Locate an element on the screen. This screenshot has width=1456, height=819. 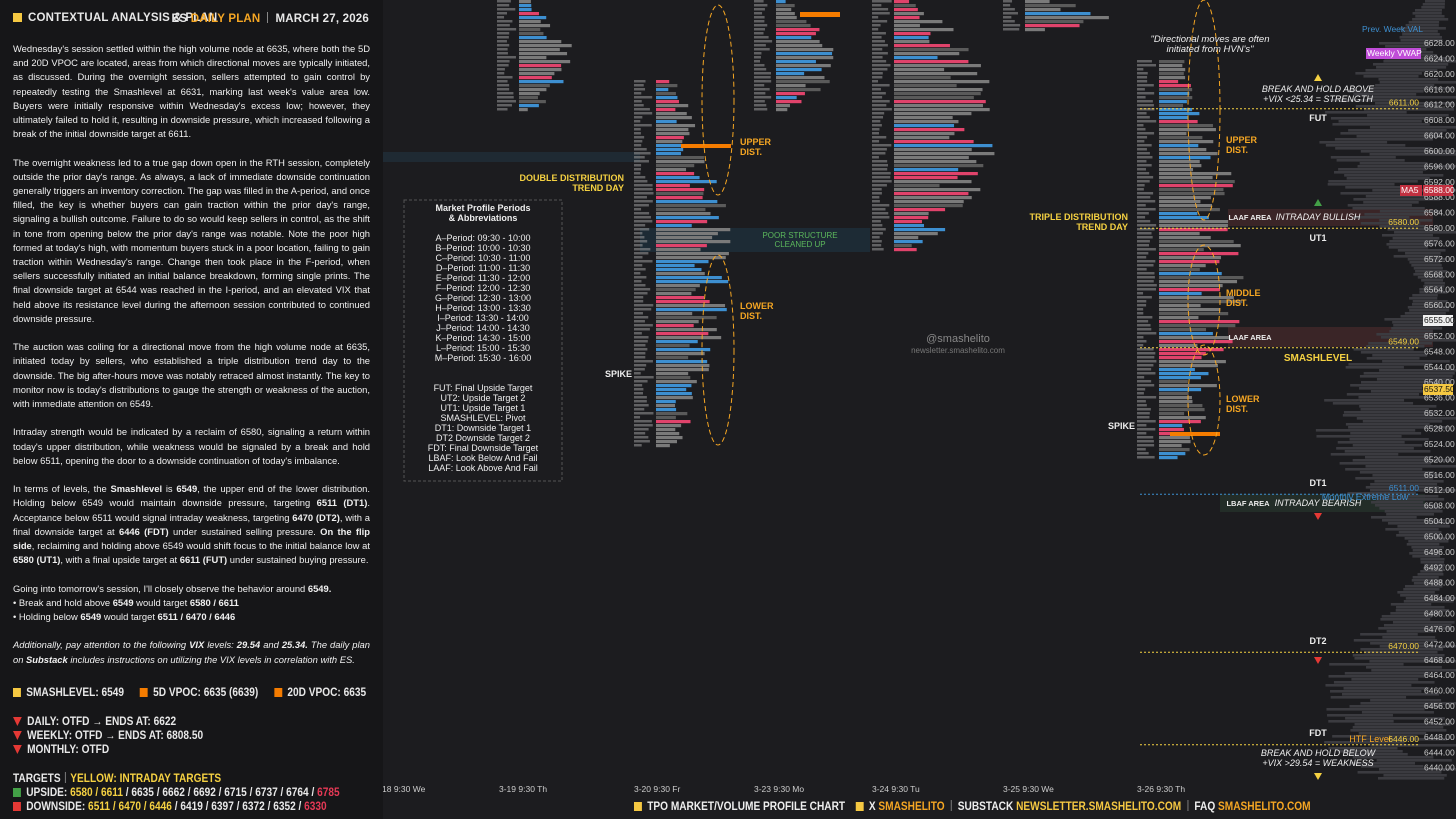
annotation: UPPER is located at coordinates (756, 142).